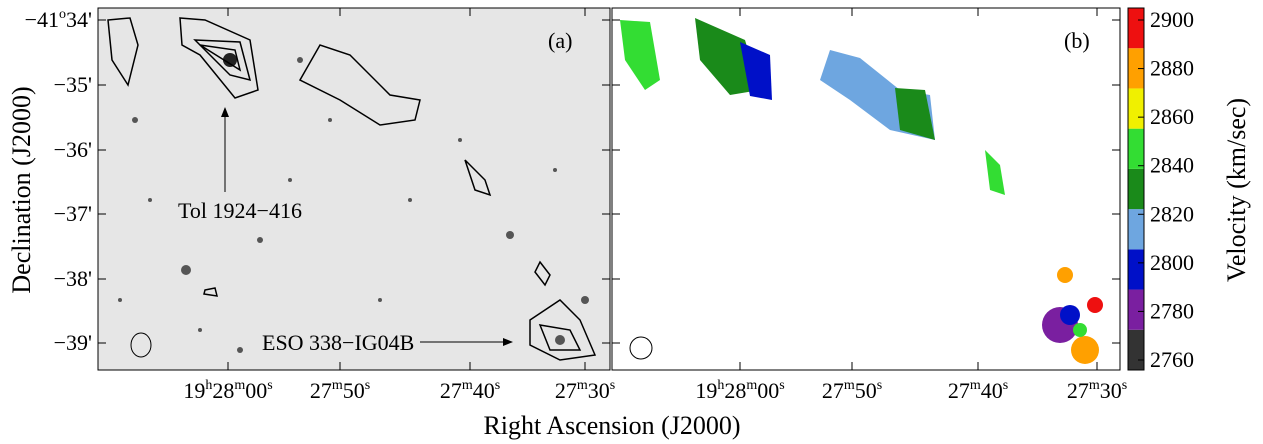 Image resolution: width=1263 pixels, height=444 pixels. I want to click on x-axis-title: Right Ascension (J2000), so click(611, 425).